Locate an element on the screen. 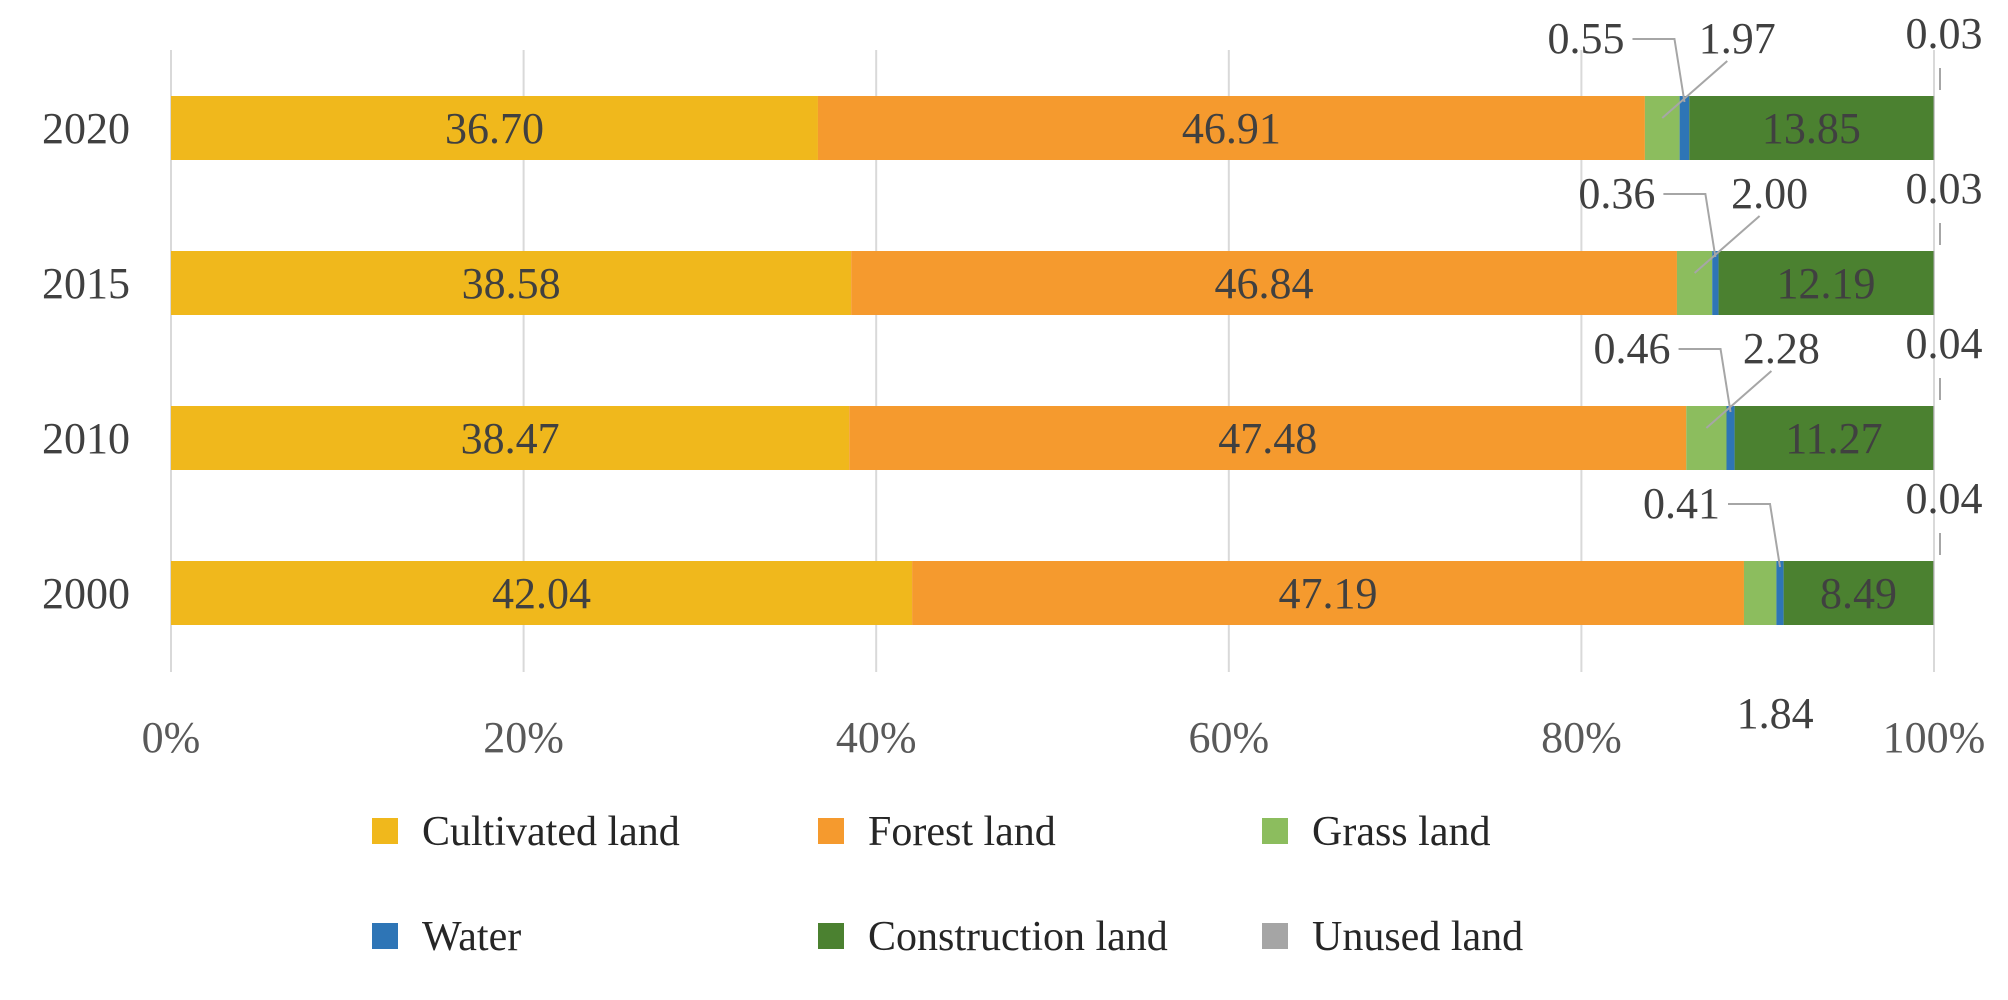 This screenshot has width=2008, height=1000. x-tick-label: 20% is located at coordinates (523, 737).